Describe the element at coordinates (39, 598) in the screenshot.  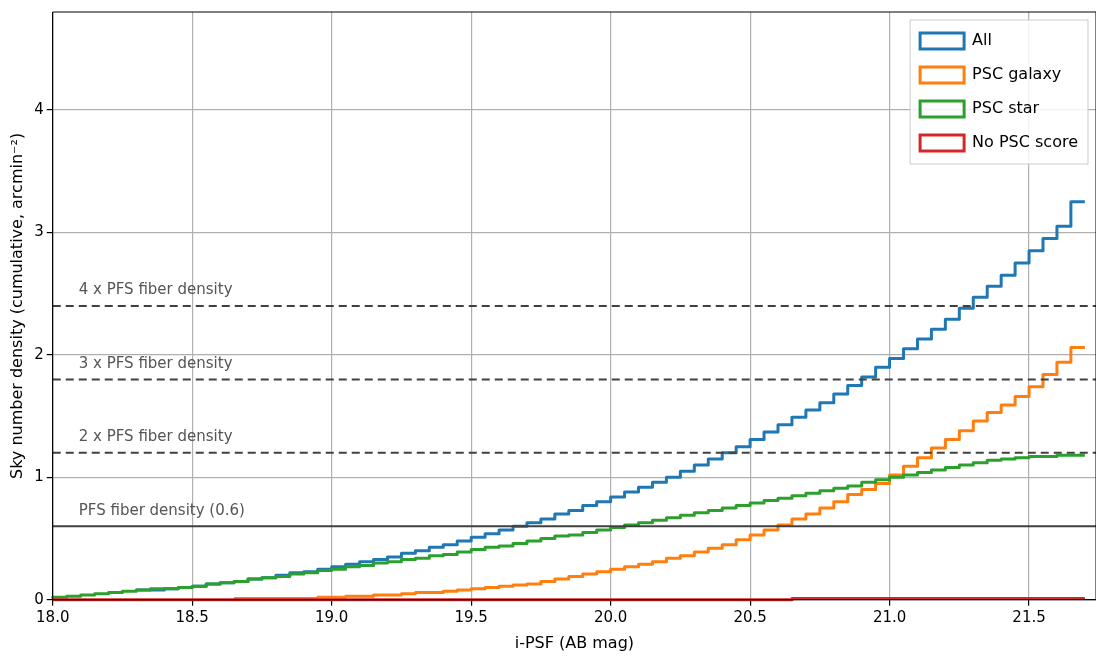
I see `y-tick-label: 0` at that location.